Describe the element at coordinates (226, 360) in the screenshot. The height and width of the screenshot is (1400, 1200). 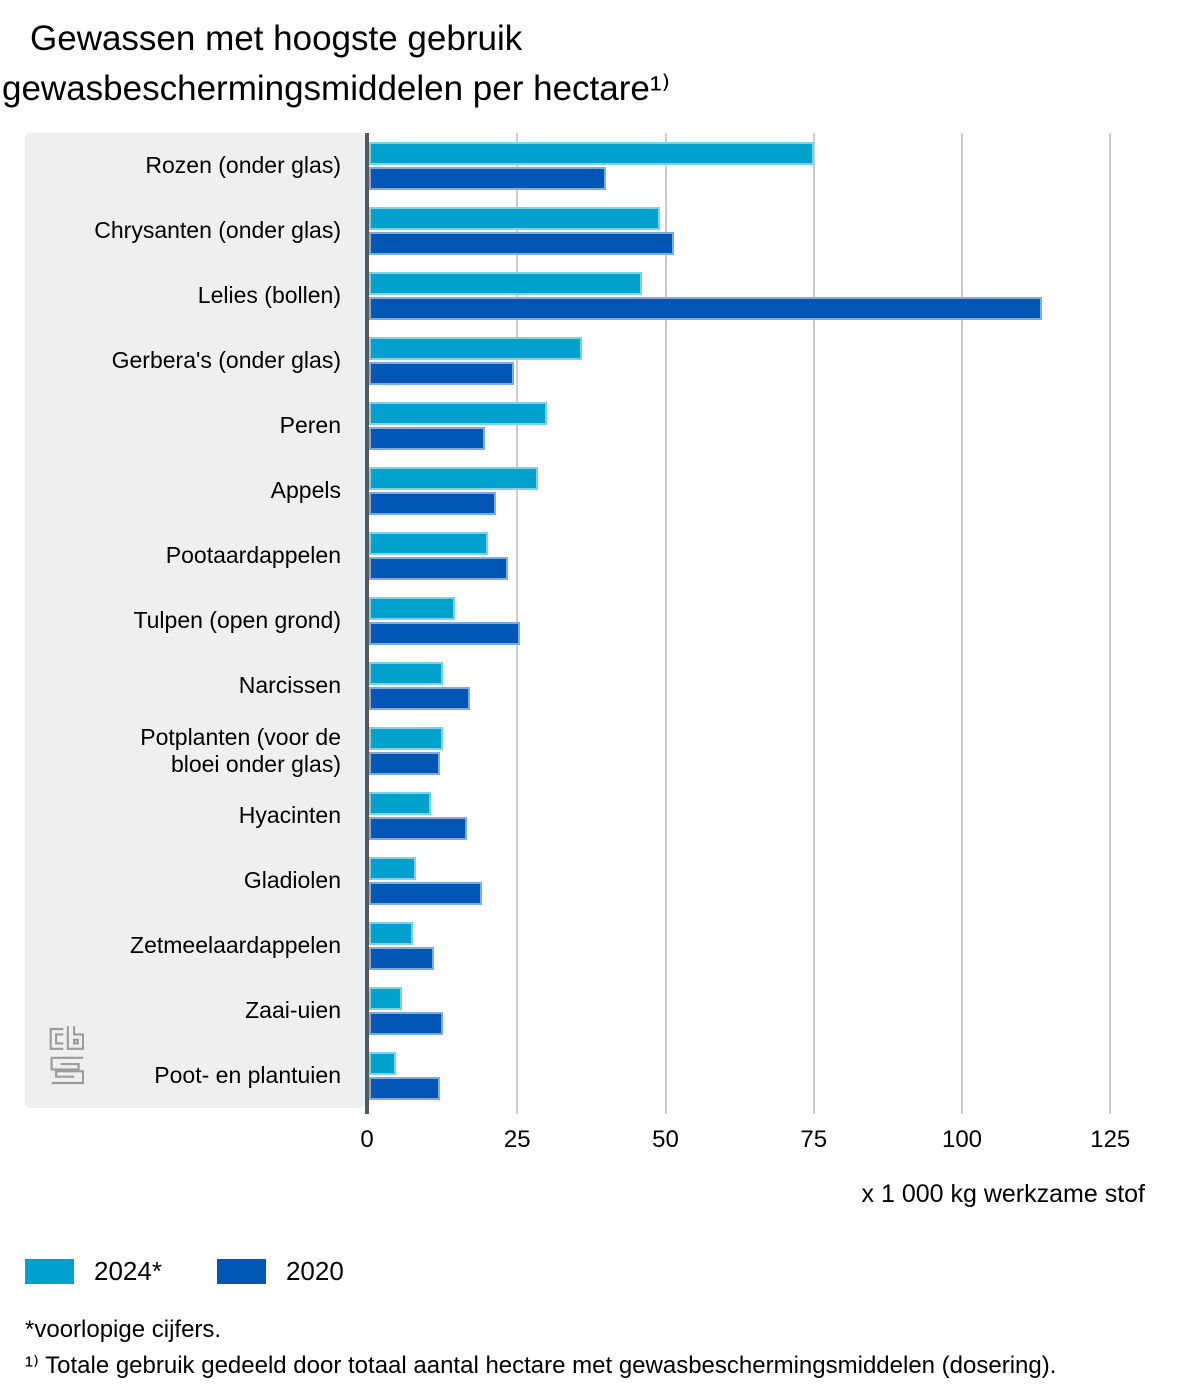
I see `category-label: Gerbera's (onder glas)` at that location.